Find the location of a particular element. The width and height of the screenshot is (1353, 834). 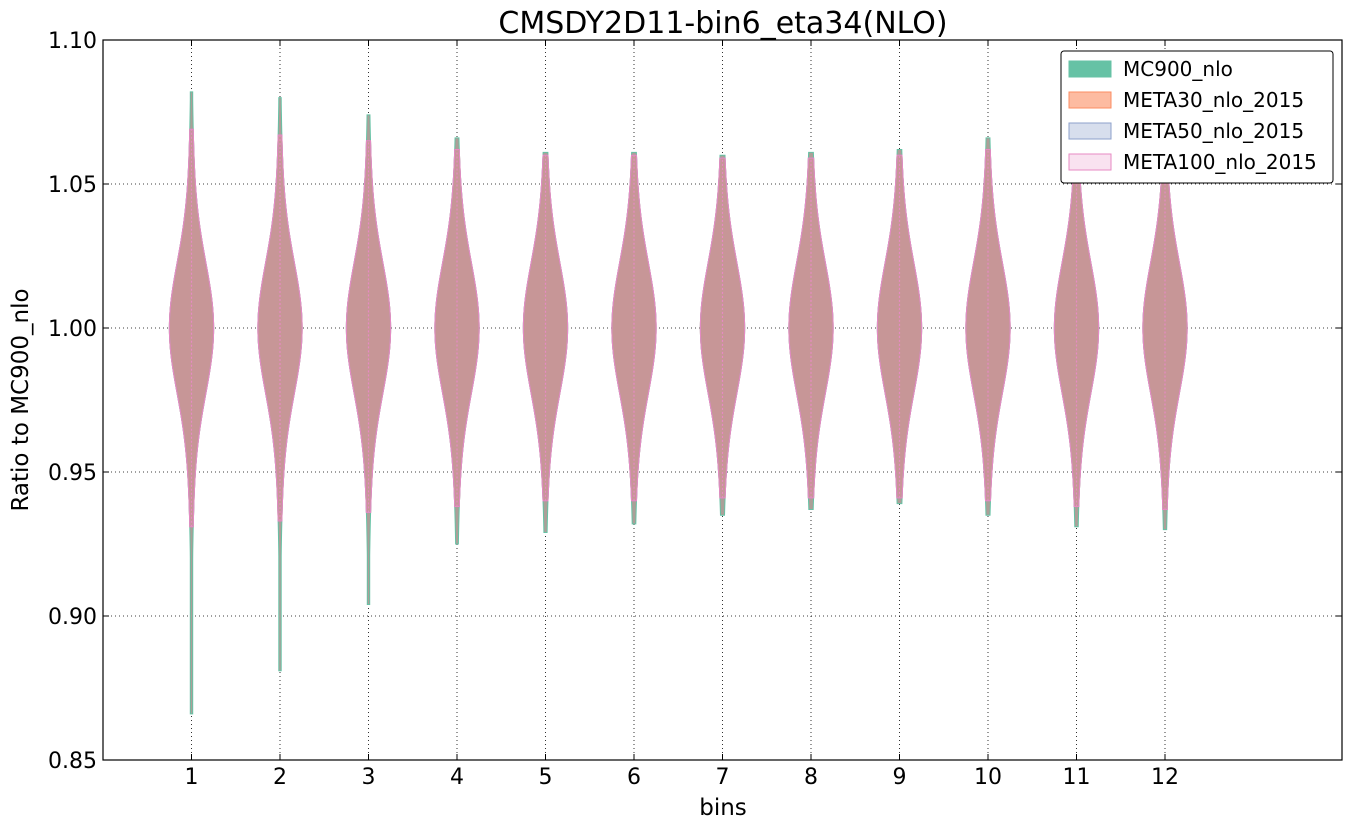

x-tick-label: 12 is located at coordinates (1165, 777).